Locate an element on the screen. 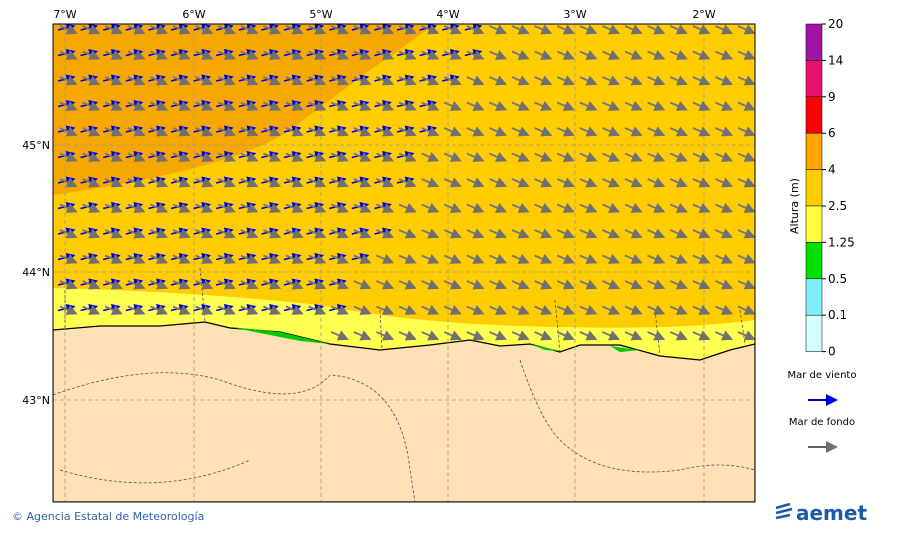  colorbar-label: 1.25 is located at coordinates (841, 242).